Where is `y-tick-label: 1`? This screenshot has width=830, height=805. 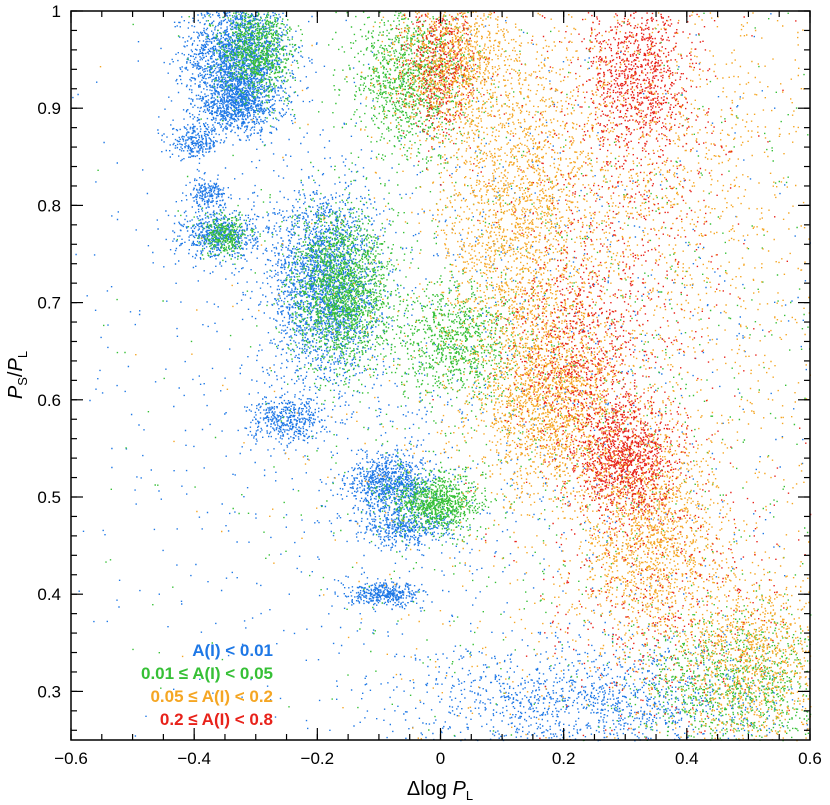 y-tick-label: 1 is located at coordinates (56, 11).